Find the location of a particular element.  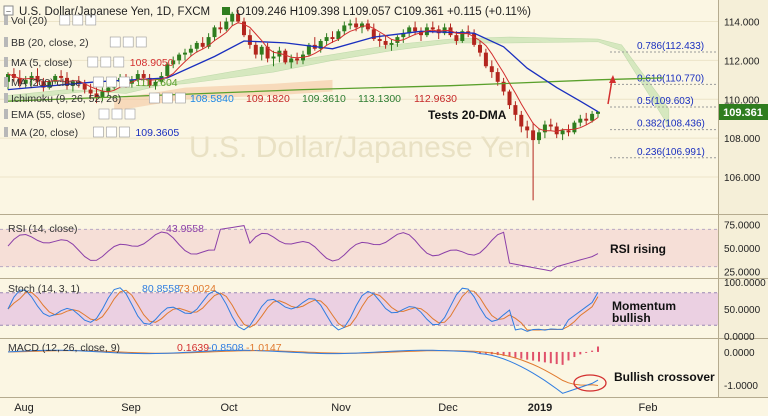

annotation-momentum-line2: bullish is located at coordinates (631, 318).